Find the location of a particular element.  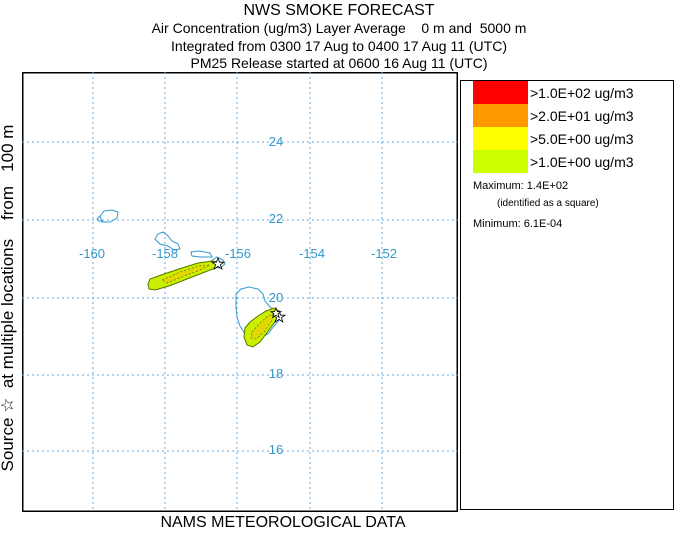

longitude-labels: -160 -158 -156 -154 -152 is located at coordinates (238, 253).